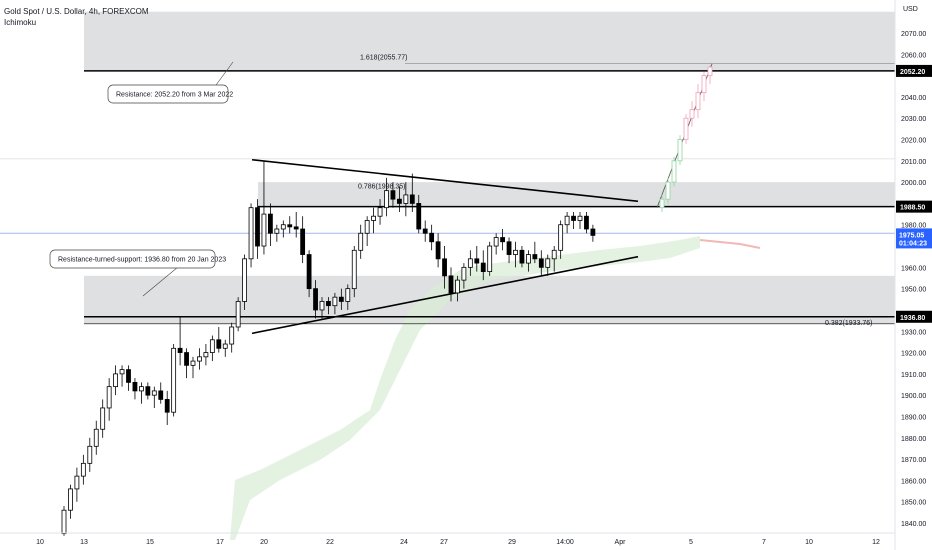  I want to click on y-tick-label: 1850.00, so click(913, 503).